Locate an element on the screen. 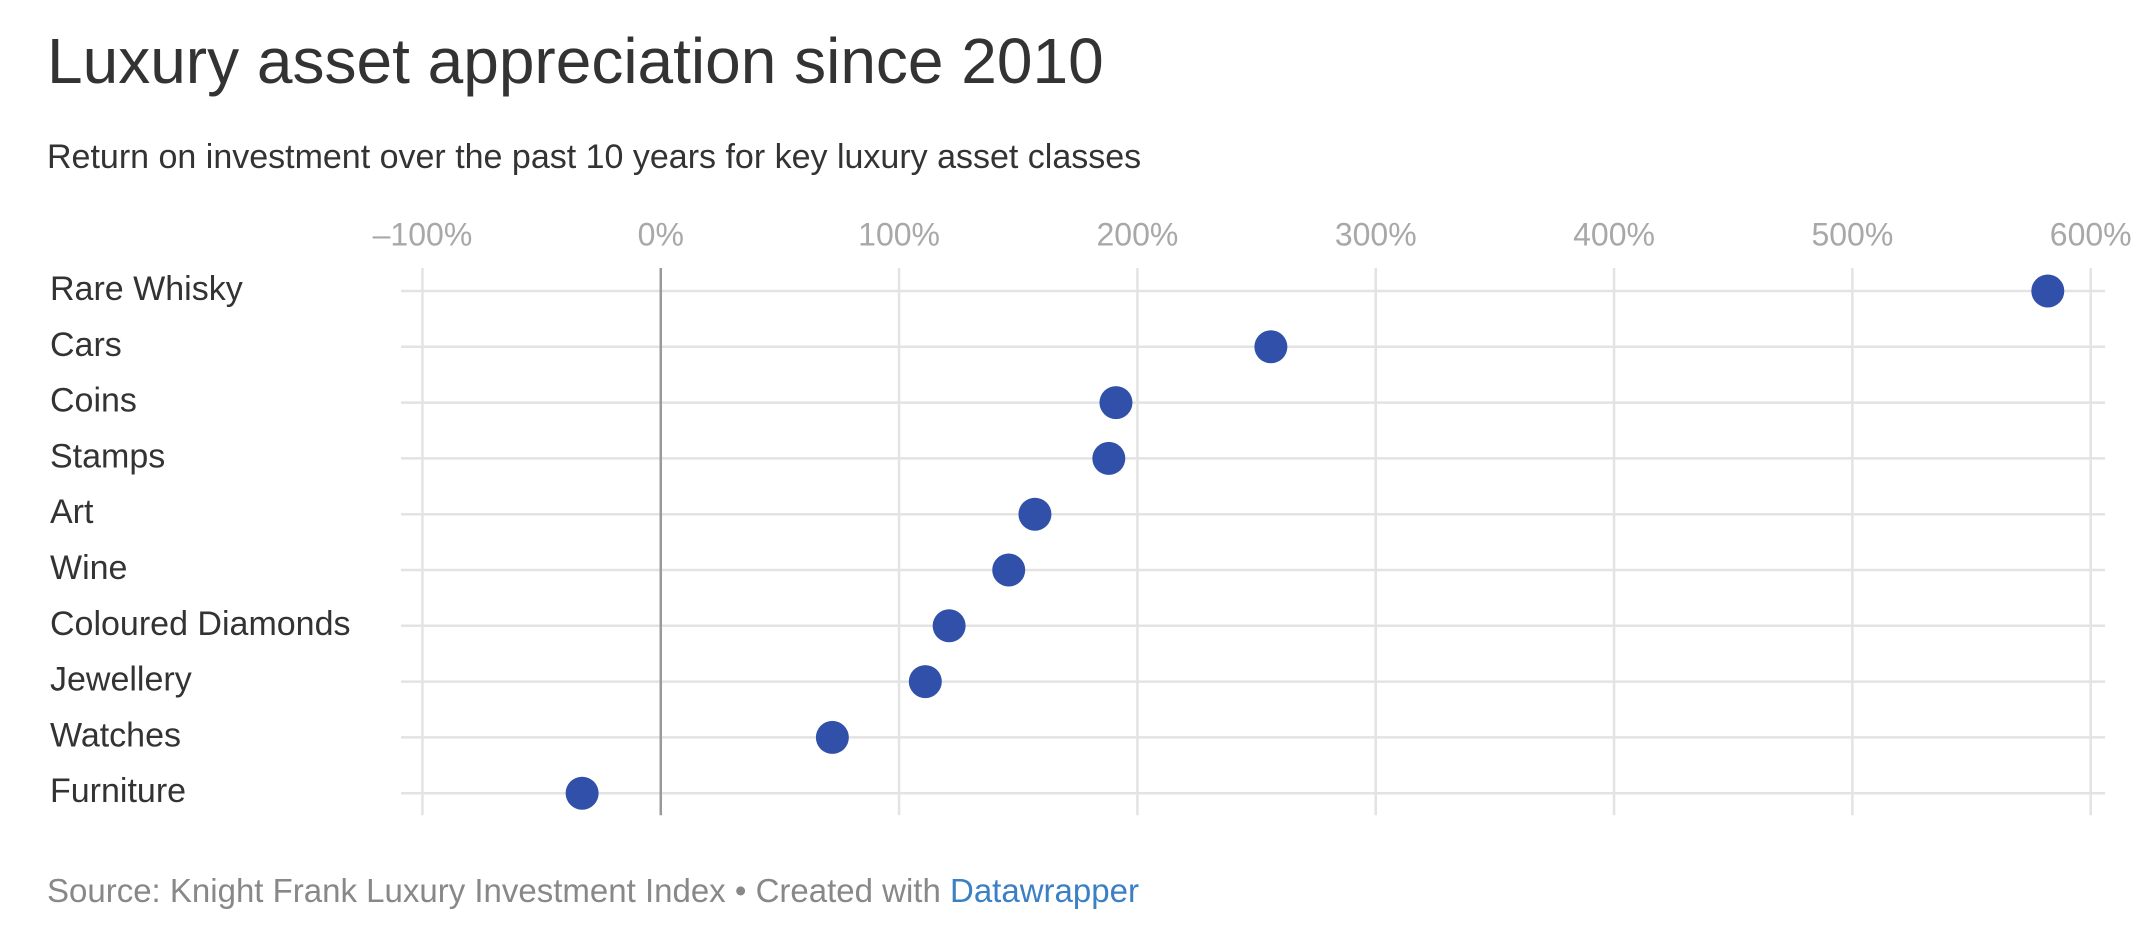 This screenshot has height=938, width=2150. y-tick-label: Art is located at coordinates (72, 512).